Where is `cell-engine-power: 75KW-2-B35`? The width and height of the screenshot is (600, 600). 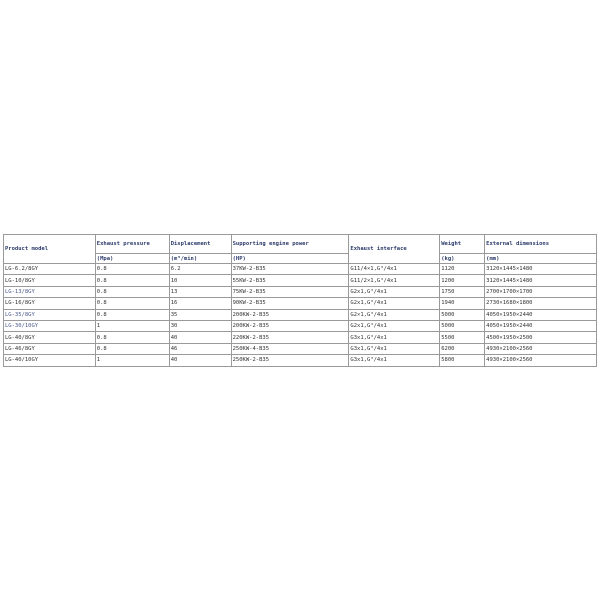
cell-engine-power: 75KW-2-B35 is located at coordinates (290, 292).